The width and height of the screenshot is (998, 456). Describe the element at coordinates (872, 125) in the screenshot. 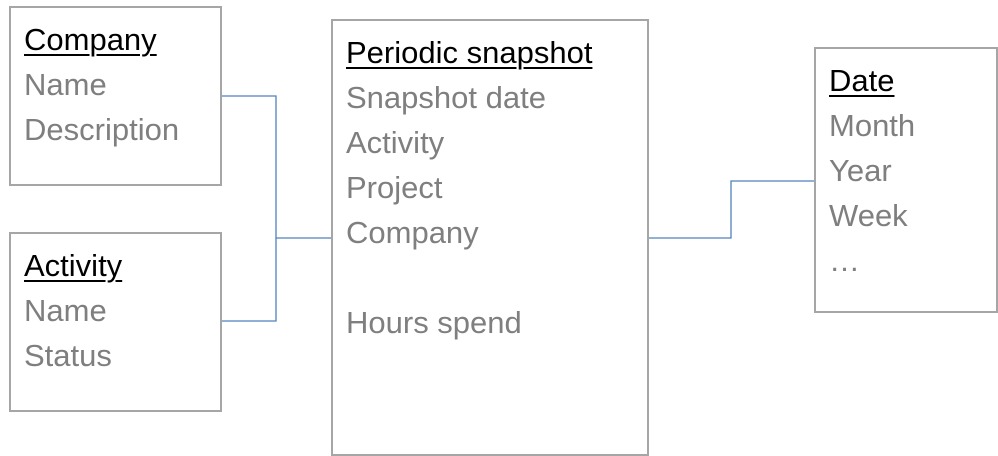

I see `date-field-month: Month` at that location.